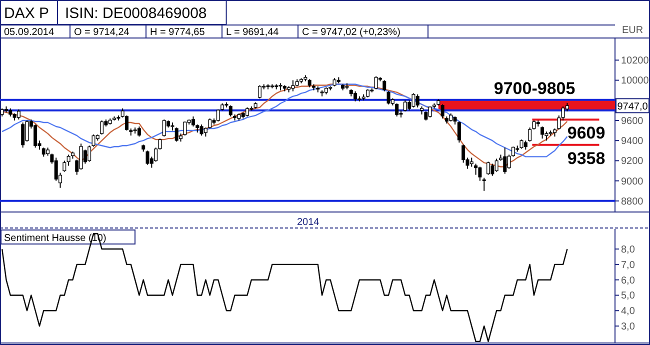 The height and width of the screenshot is (345, 650). Describe the element at coordinates (586, 158) in the screenshot. I see `ref-line-label: 9358` at that location.